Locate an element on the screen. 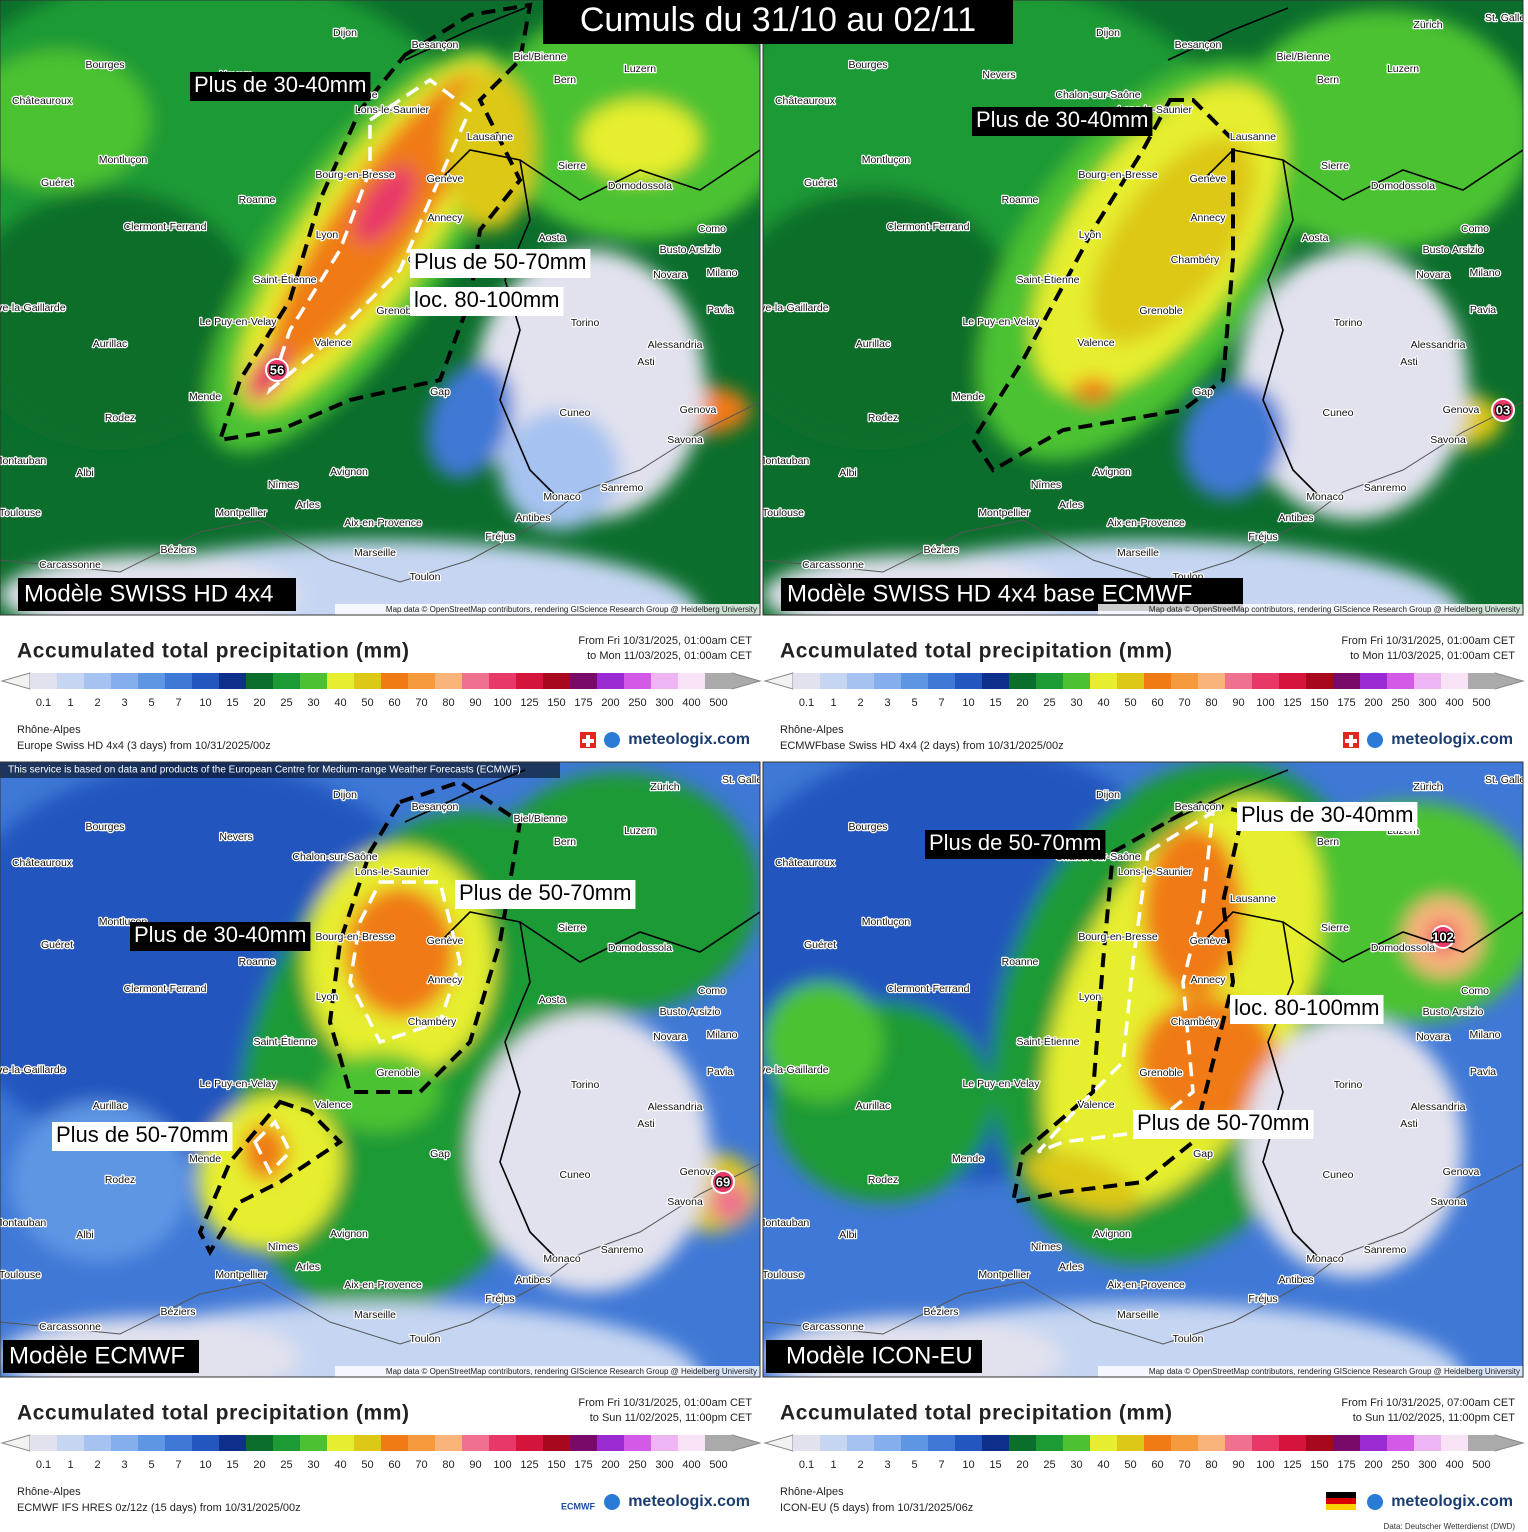 The image size is (1528, 1532). legend-level: 500 is located at coordinates (1481, 1465).